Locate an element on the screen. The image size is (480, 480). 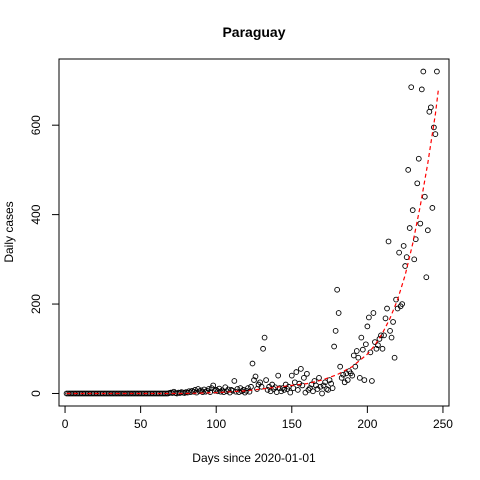
y-tick-label: 400 is located at coordinates (36, 214).